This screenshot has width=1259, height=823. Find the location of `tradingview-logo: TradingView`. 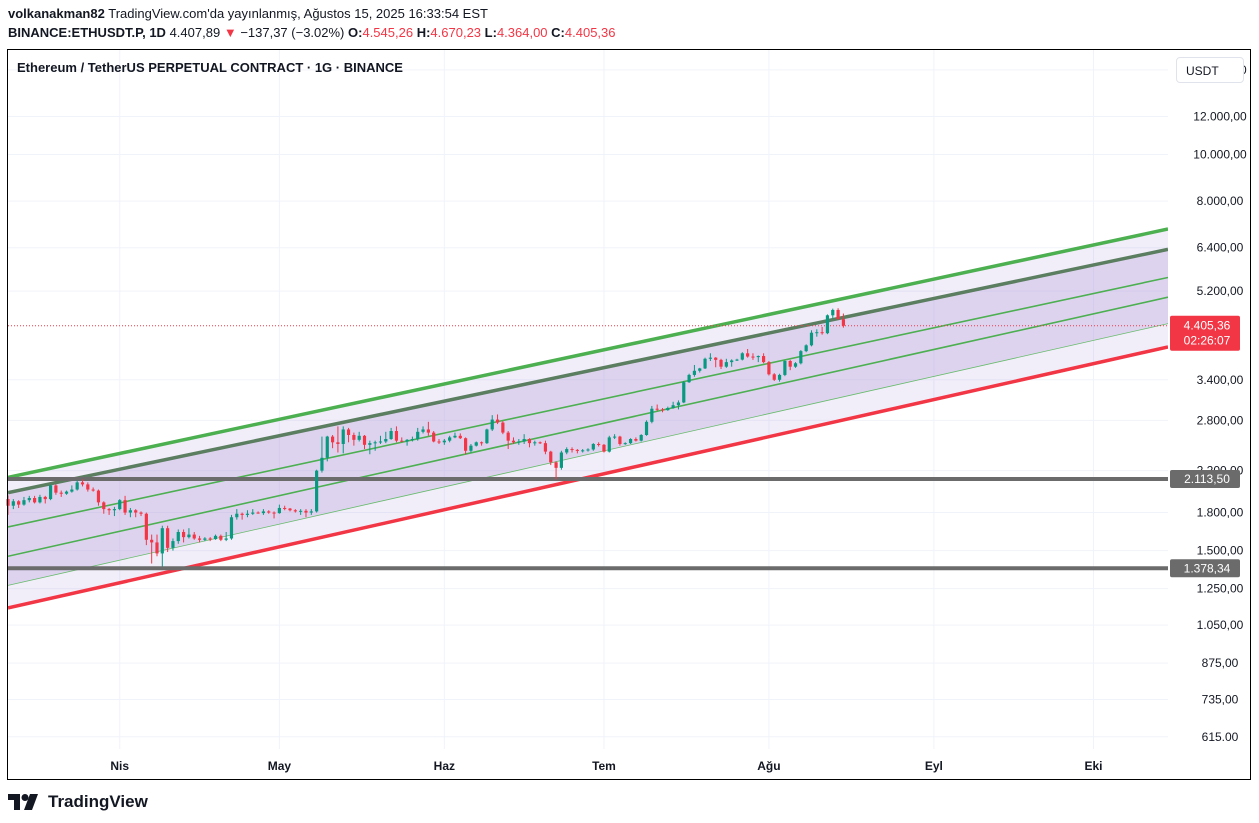

tradingview-logo: TradingView is located at coordinates (78, 802).